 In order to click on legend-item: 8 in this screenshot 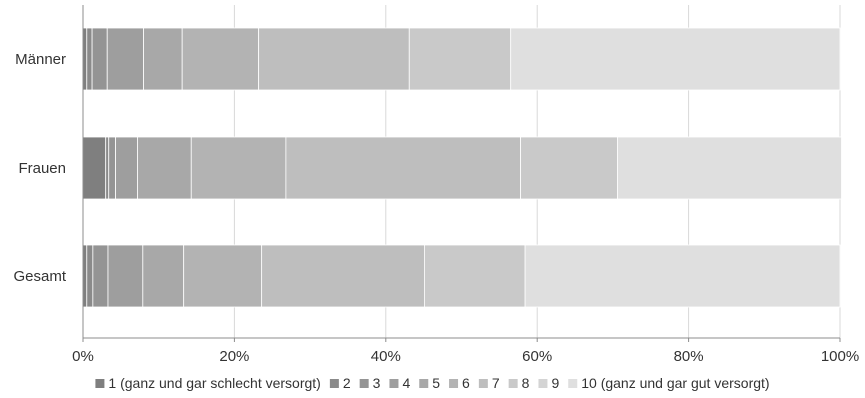, I will do `click(519, 383)`.